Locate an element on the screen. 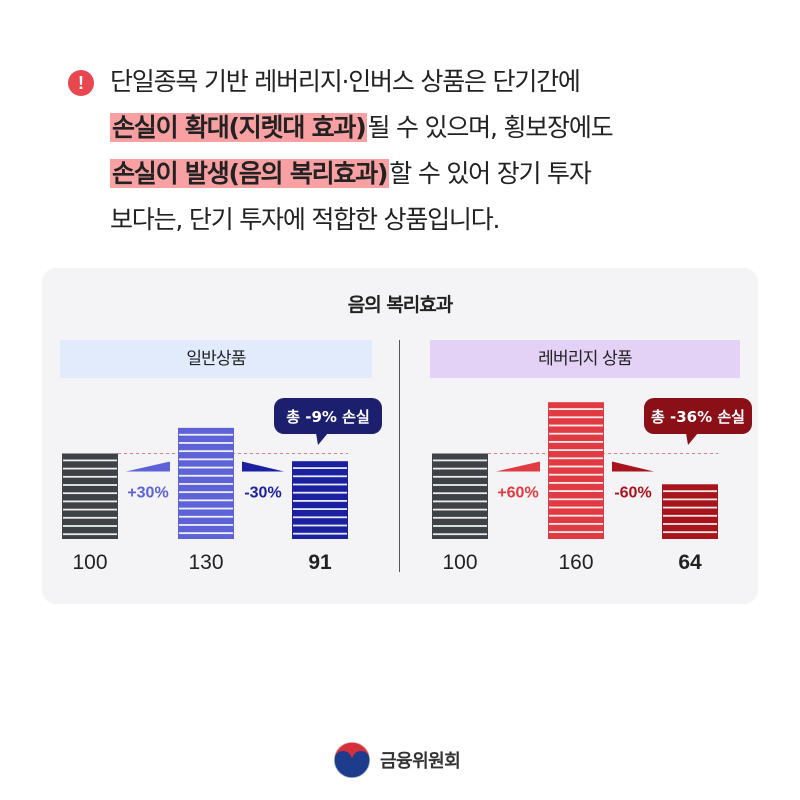  leverage-change-label-2: -60% is located at coordinates (632, 493).